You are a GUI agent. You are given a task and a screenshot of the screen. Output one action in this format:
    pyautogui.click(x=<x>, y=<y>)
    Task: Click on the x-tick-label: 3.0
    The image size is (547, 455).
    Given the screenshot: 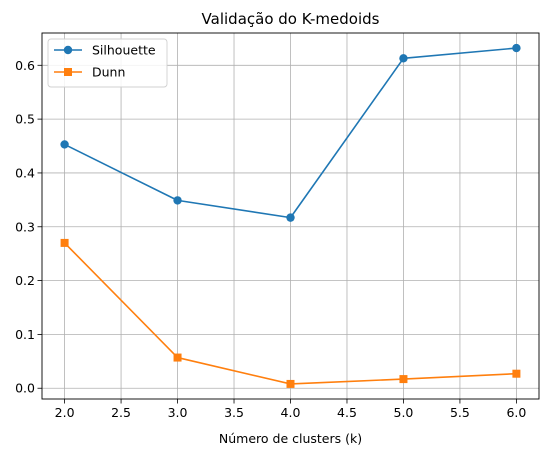 What is the action you would take?
    pyautogui.click(x=178, y=412)
    